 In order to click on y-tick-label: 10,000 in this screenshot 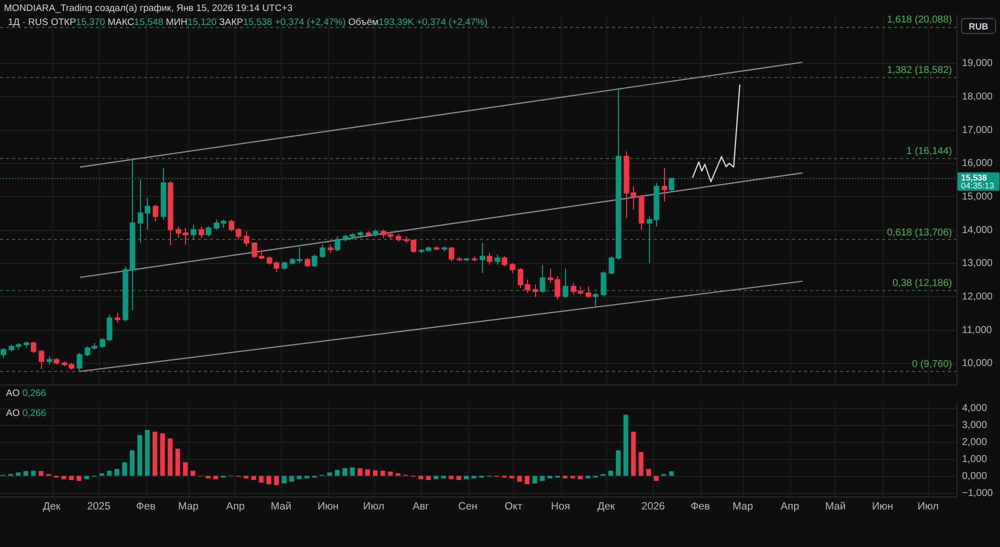, I will do `click(978, 364)`.